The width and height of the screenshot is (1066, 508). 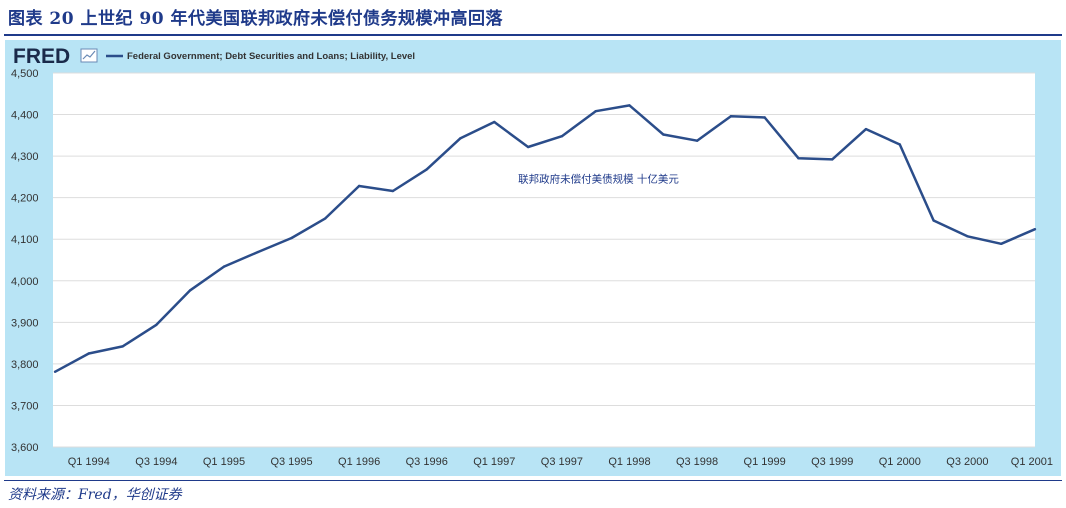 I want to click on x-tick-label: Q3 1999, so click(x=832, y=462).